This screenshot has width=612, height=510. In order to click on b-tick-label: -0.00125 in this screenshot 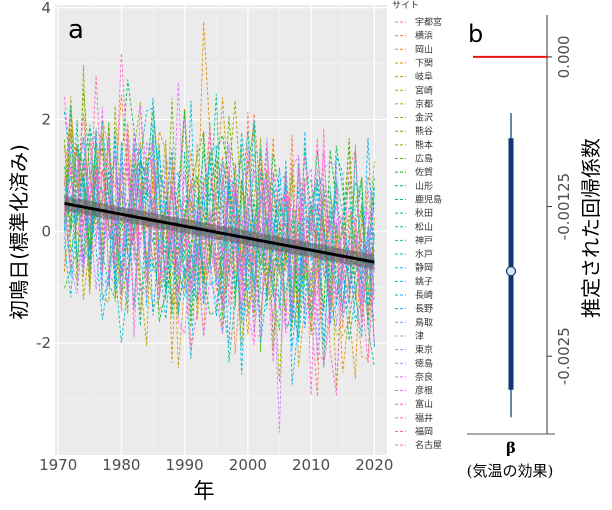, I will do `click(564, 206)`.